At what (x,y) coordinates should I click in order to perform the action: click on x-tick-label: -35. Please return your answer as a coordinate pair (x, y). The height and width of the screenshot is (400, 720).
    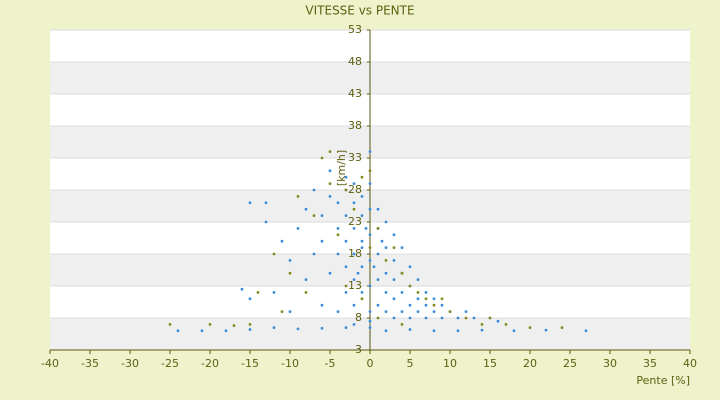
    Looking at the image, I should click on (90, 363).